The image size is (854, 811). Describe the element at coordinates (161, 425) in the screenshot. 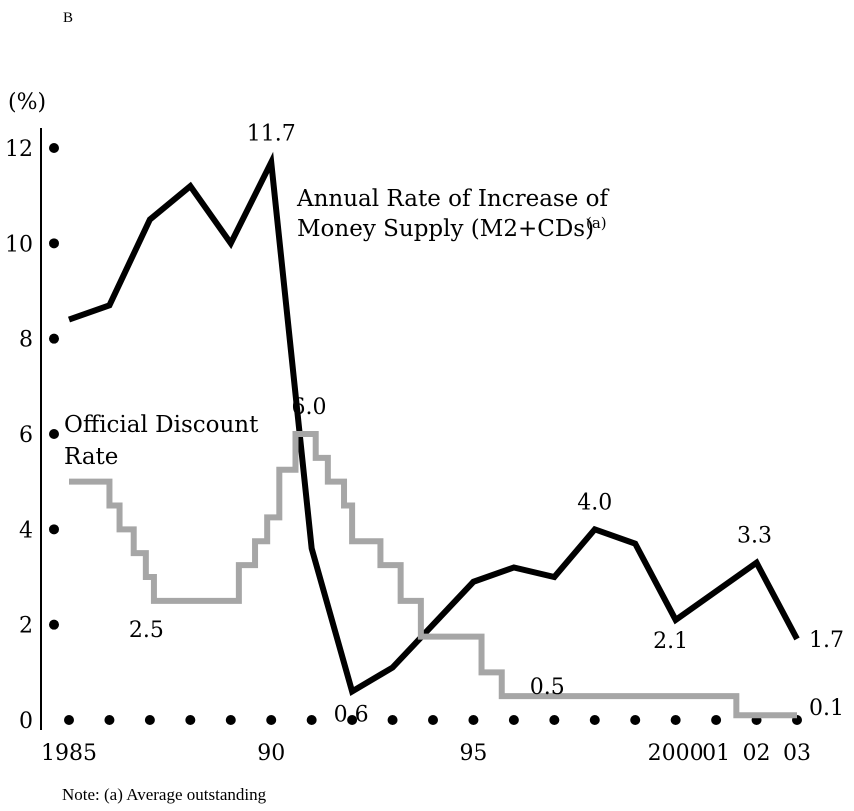

I see `series-name-discount-line1: Official Discount` at that location.